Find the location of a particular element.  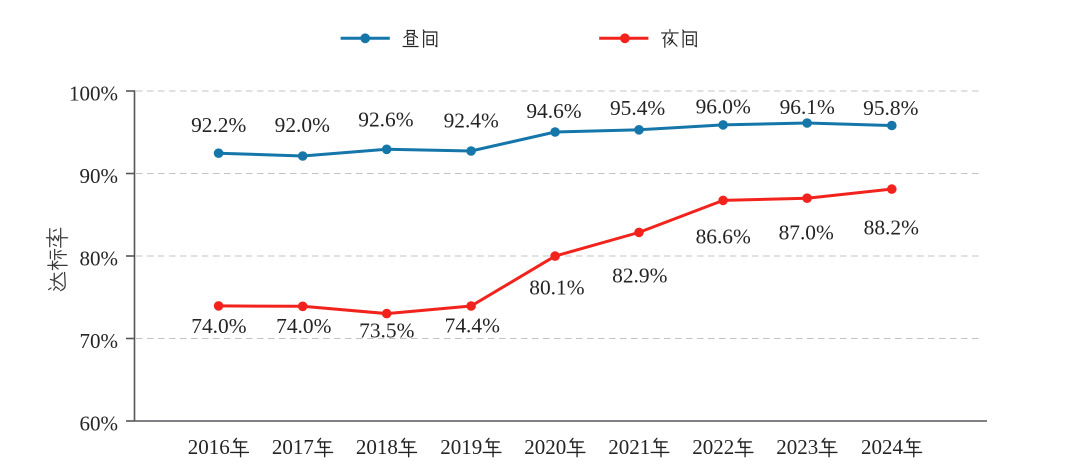

svg-text: 2022 is located at coordinates (713, 447).